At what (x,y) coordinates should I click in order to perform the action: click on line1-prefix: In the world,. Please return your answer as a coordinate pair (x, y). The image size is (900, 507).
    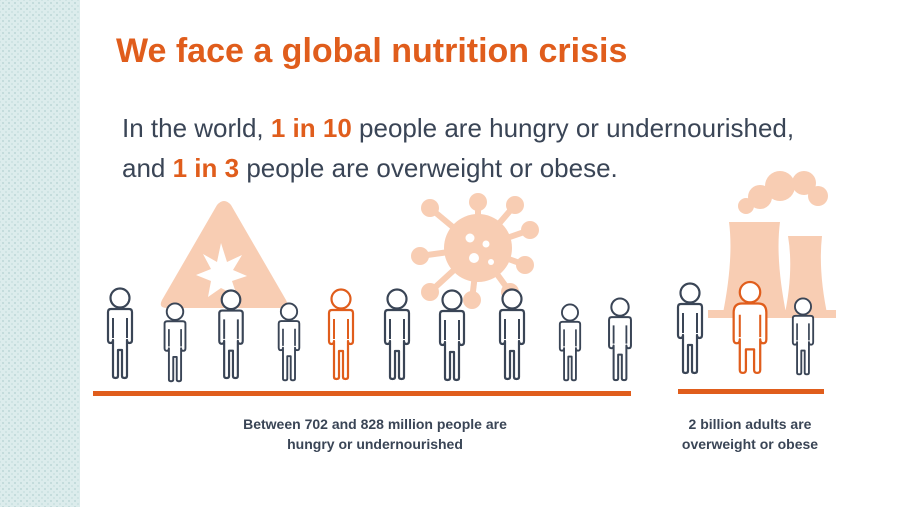
    Looking at the image, I should click on (196, 128).